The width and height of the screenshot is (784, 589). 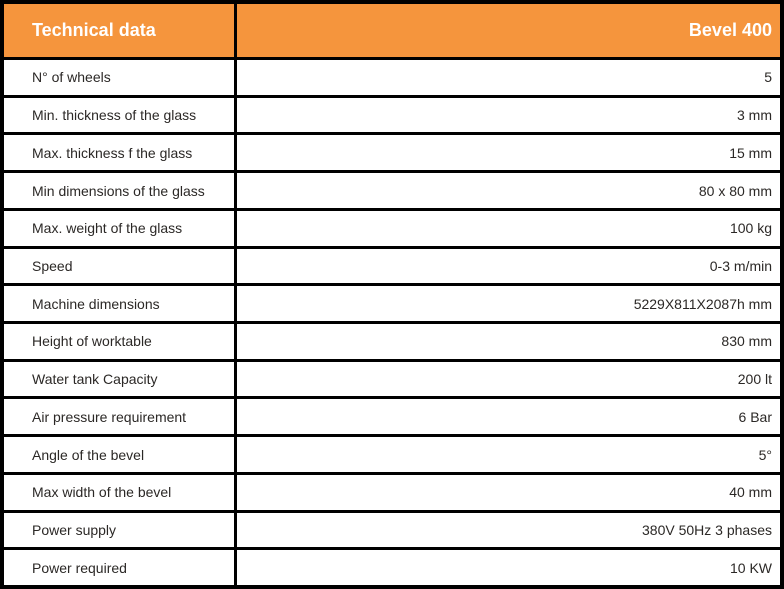 What do you see at coordinates (750, 492) in the screenshot?
I see `row-value: 40 mm` at bounding box center [750, 492].